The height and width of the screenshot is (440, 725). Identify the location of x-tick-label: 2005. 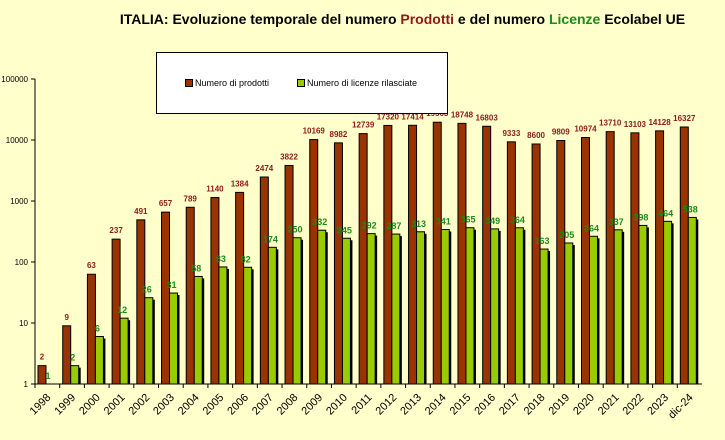
(214, 405).